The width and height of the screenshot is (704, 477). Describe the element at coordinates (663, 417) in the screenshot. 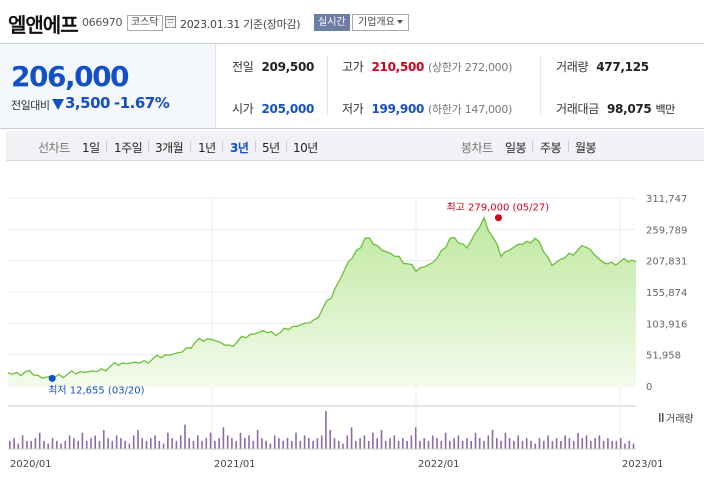

I see `volume-legend-icon` at that location.